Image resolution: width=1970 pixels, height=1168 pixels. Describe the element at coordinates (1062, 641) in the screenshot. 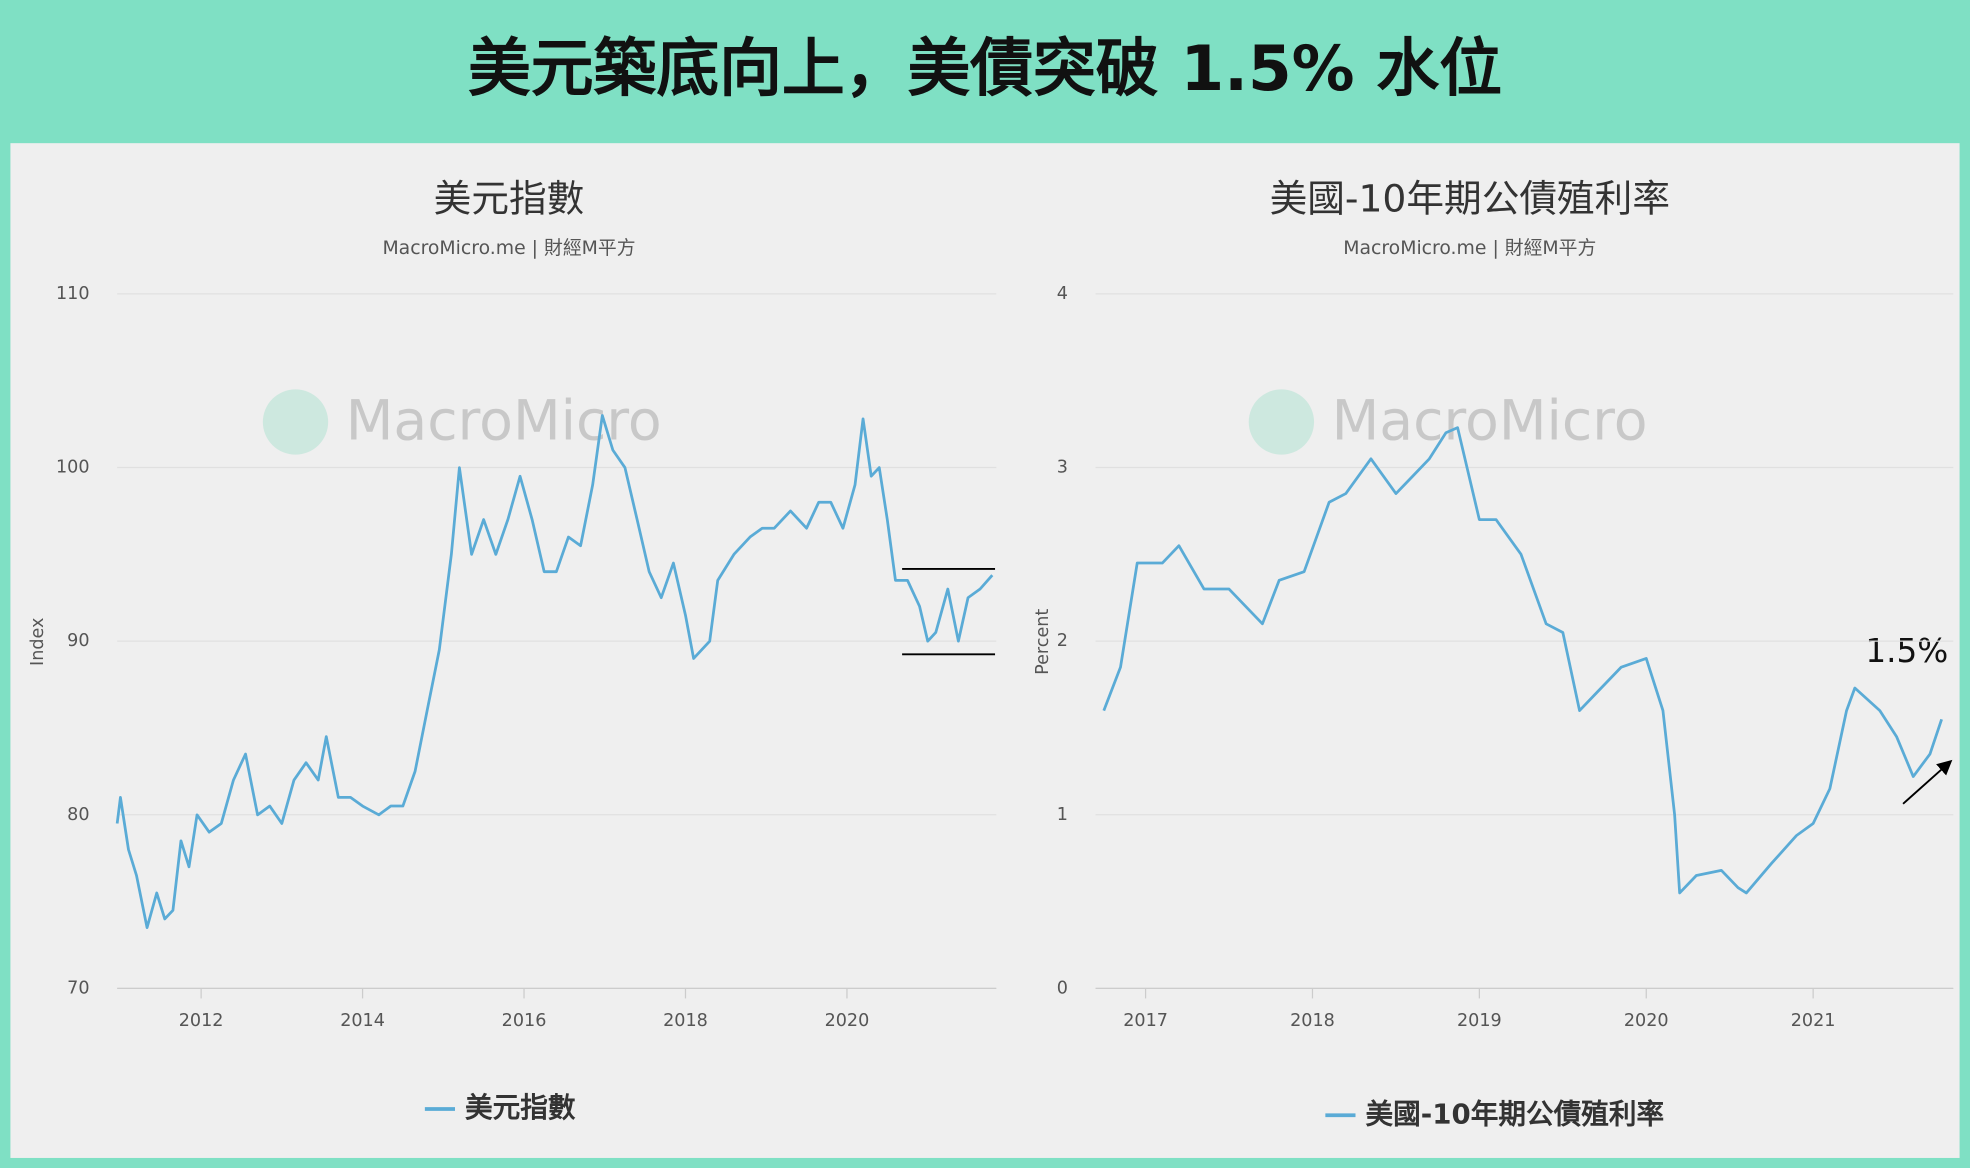

I see `y-tick-label: 2` at that location.